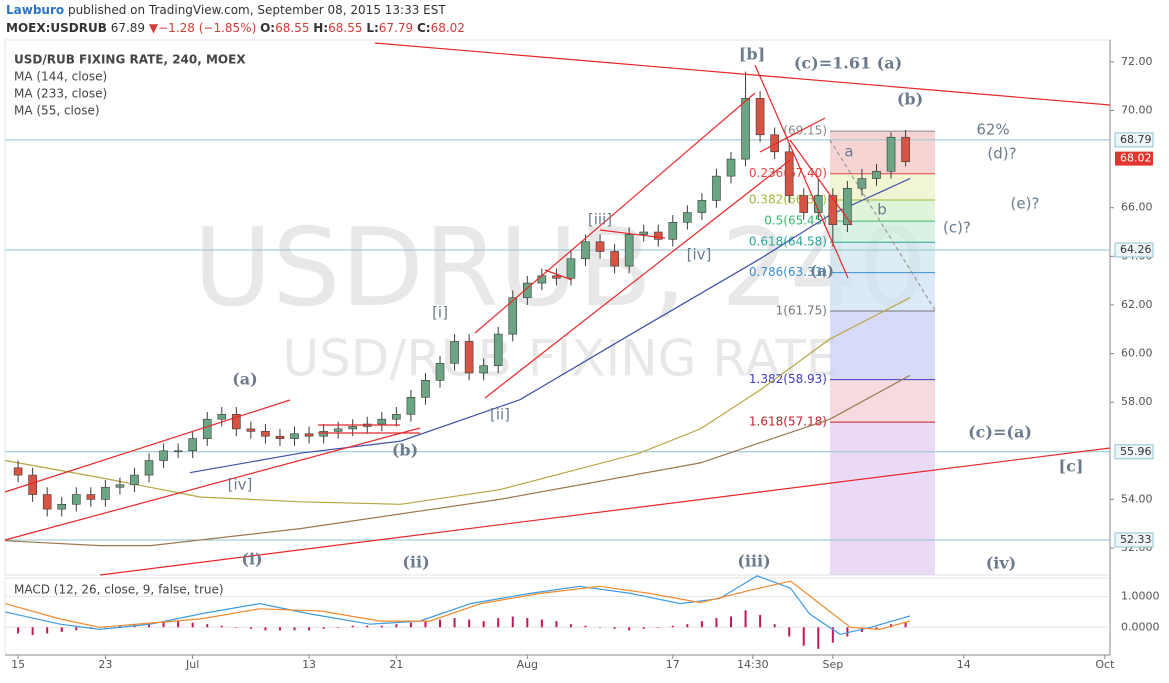  I want to click on legend-entry: MA (233, close), so click(60, 94).